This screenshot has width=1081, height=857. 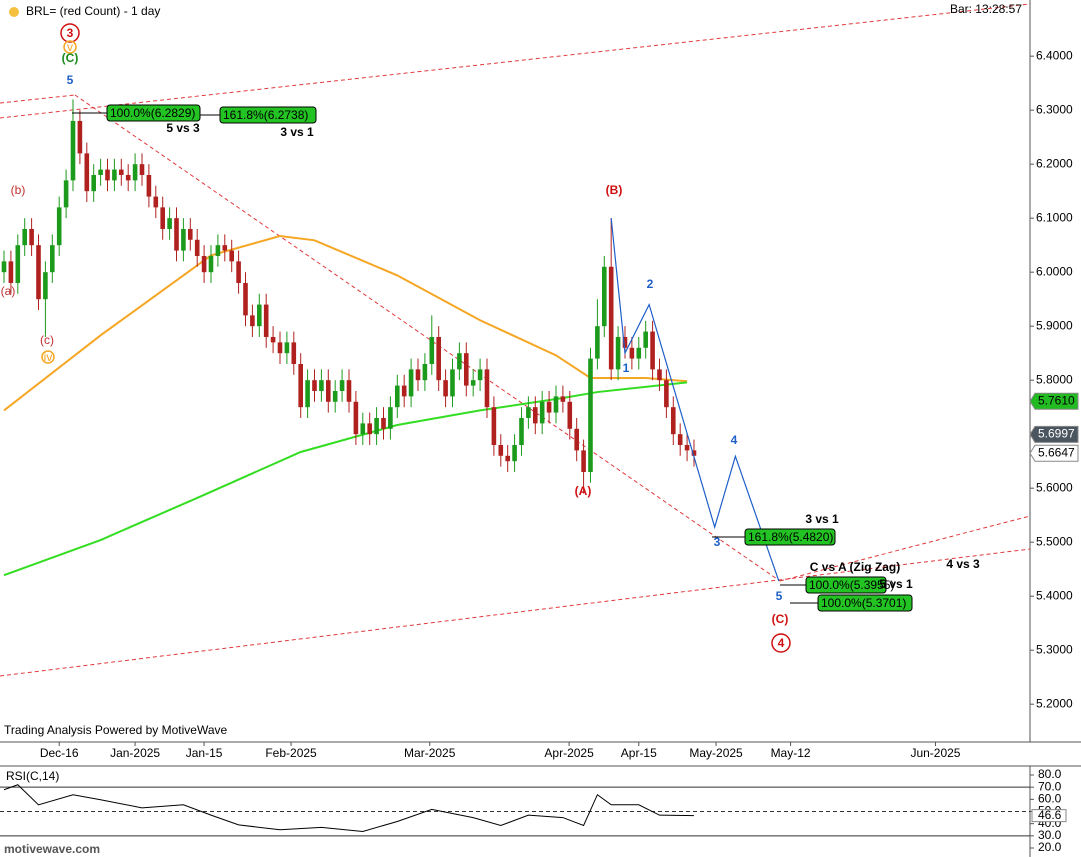 What do you see at coordinates (986, 9) in the screenshot?
I see `bar-time: Bar: 13:28:57` at bounding box center [986, 9].